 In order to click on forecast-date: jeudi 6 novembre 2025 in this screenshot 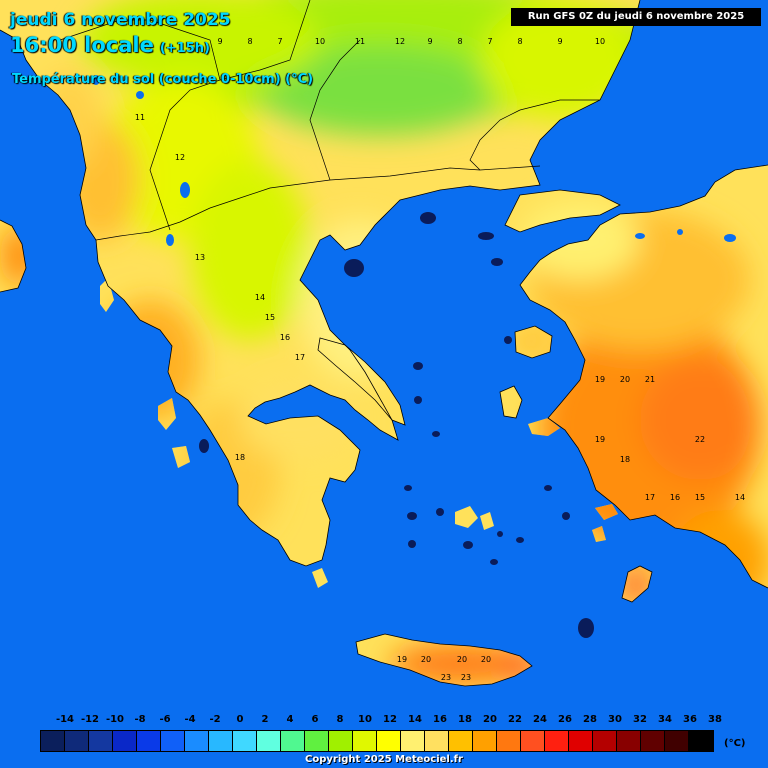, I will do `click(120, 20)`.